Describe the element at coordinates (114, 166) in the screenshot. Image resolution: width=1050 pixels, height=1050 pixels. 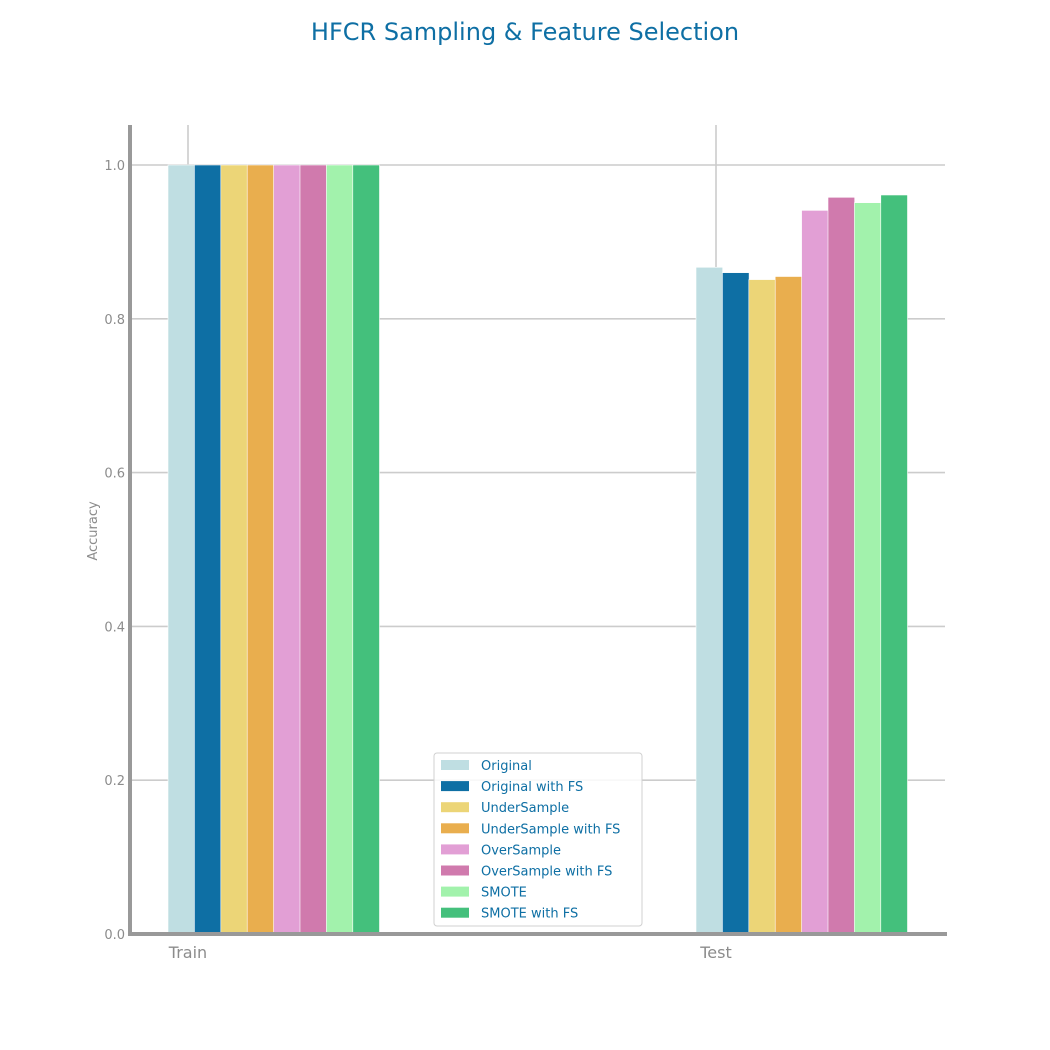
I see `y-tick-label: 1.0` at that location.